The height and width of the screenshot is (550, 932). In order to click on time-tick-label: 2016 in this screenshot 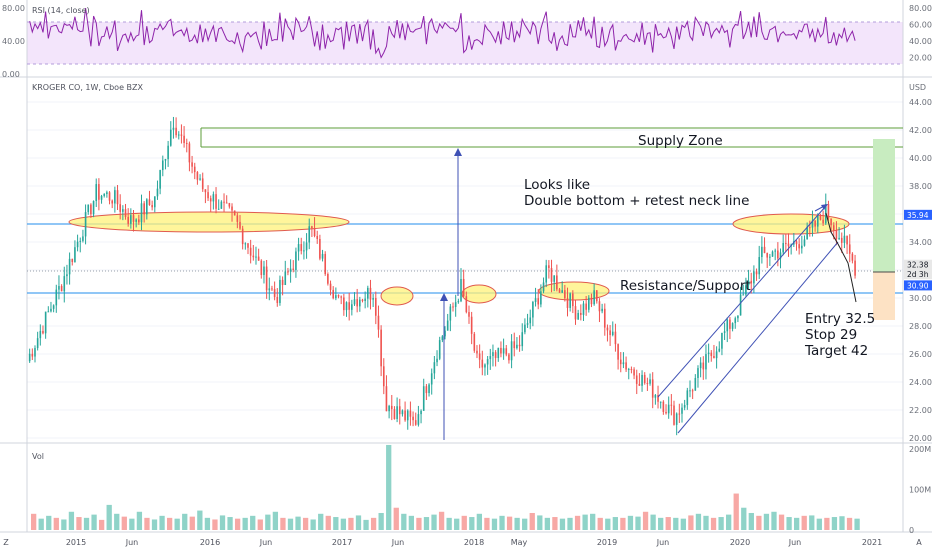, I will do `click(210, 542)`.